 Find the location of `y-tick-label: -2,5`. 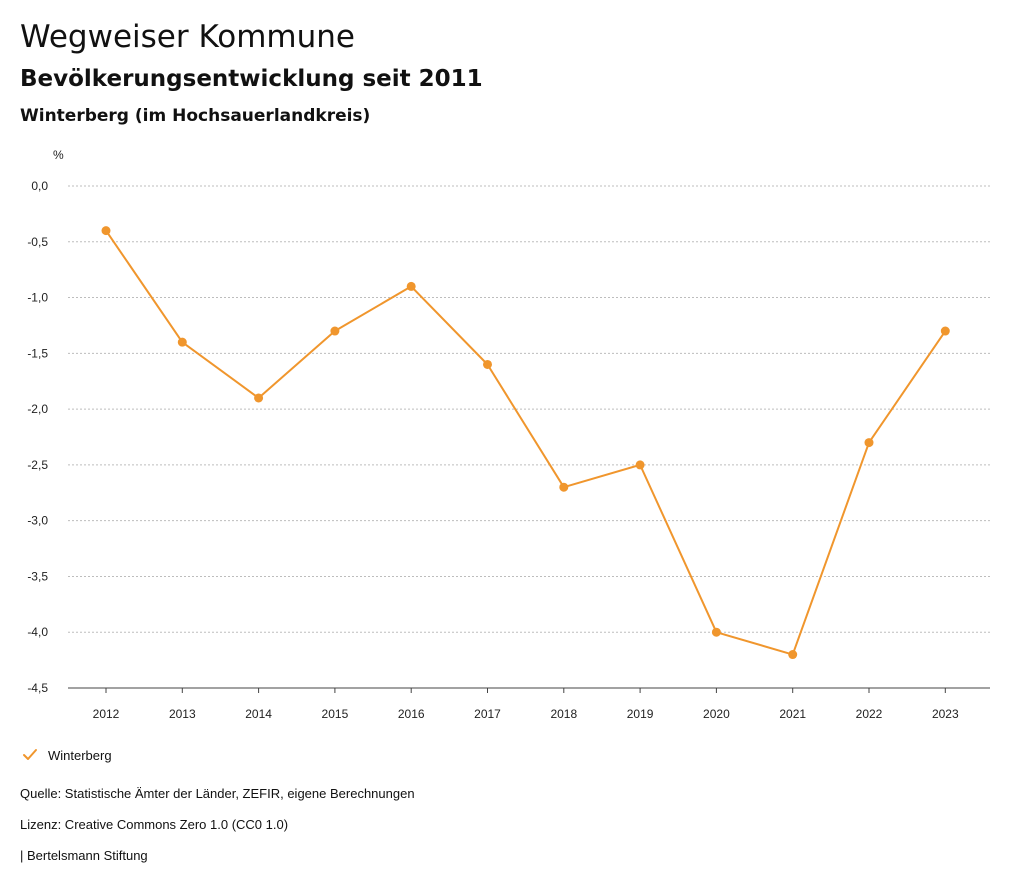

y-tick-label: -2,5 is located at coordinates (37, 465).